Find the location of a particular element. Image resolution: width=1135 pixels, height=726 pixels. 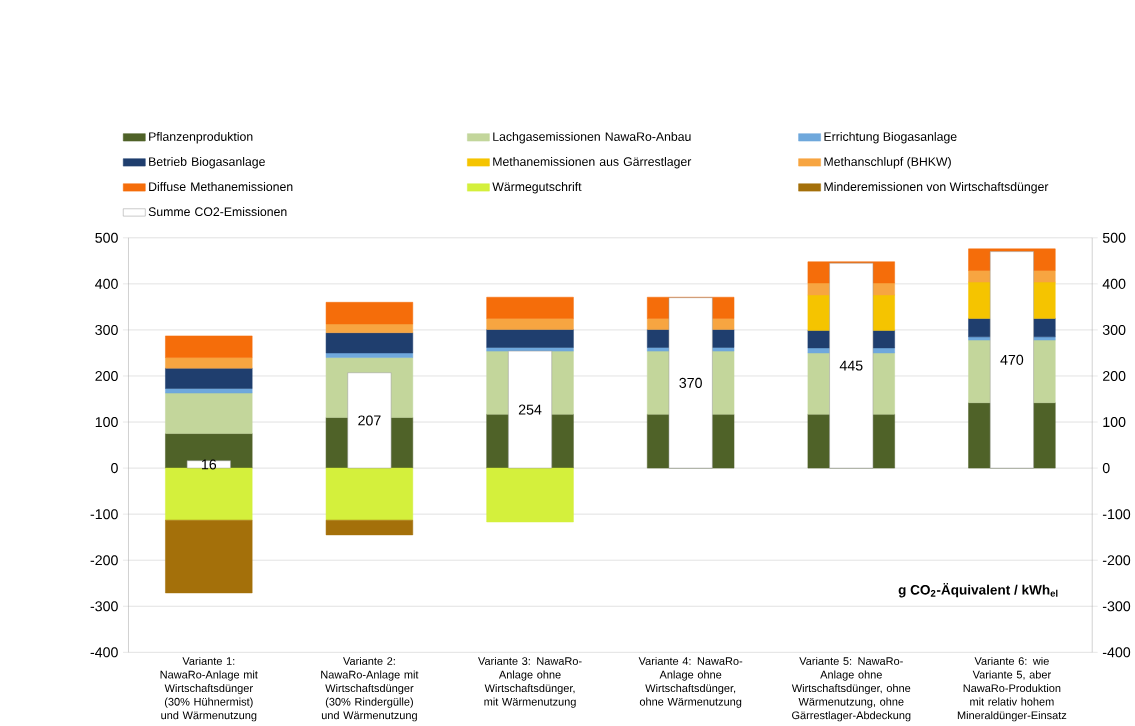

y-tick-label: -400 is located at coordinates (104, 652).